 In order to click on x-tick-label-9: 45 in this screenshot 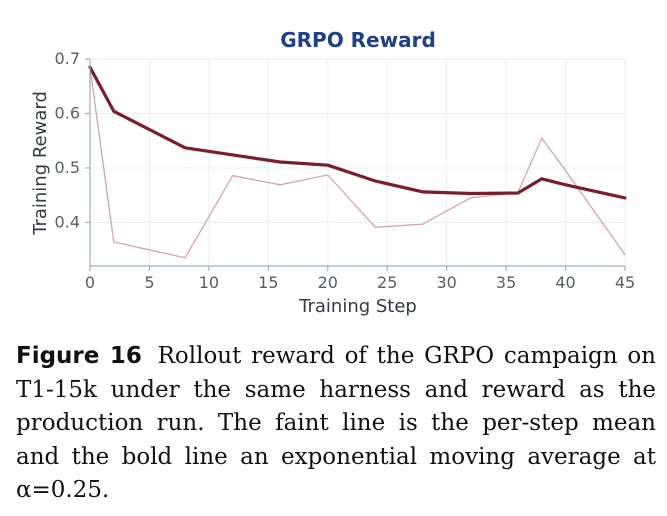, I will do `click(625, 282)`.